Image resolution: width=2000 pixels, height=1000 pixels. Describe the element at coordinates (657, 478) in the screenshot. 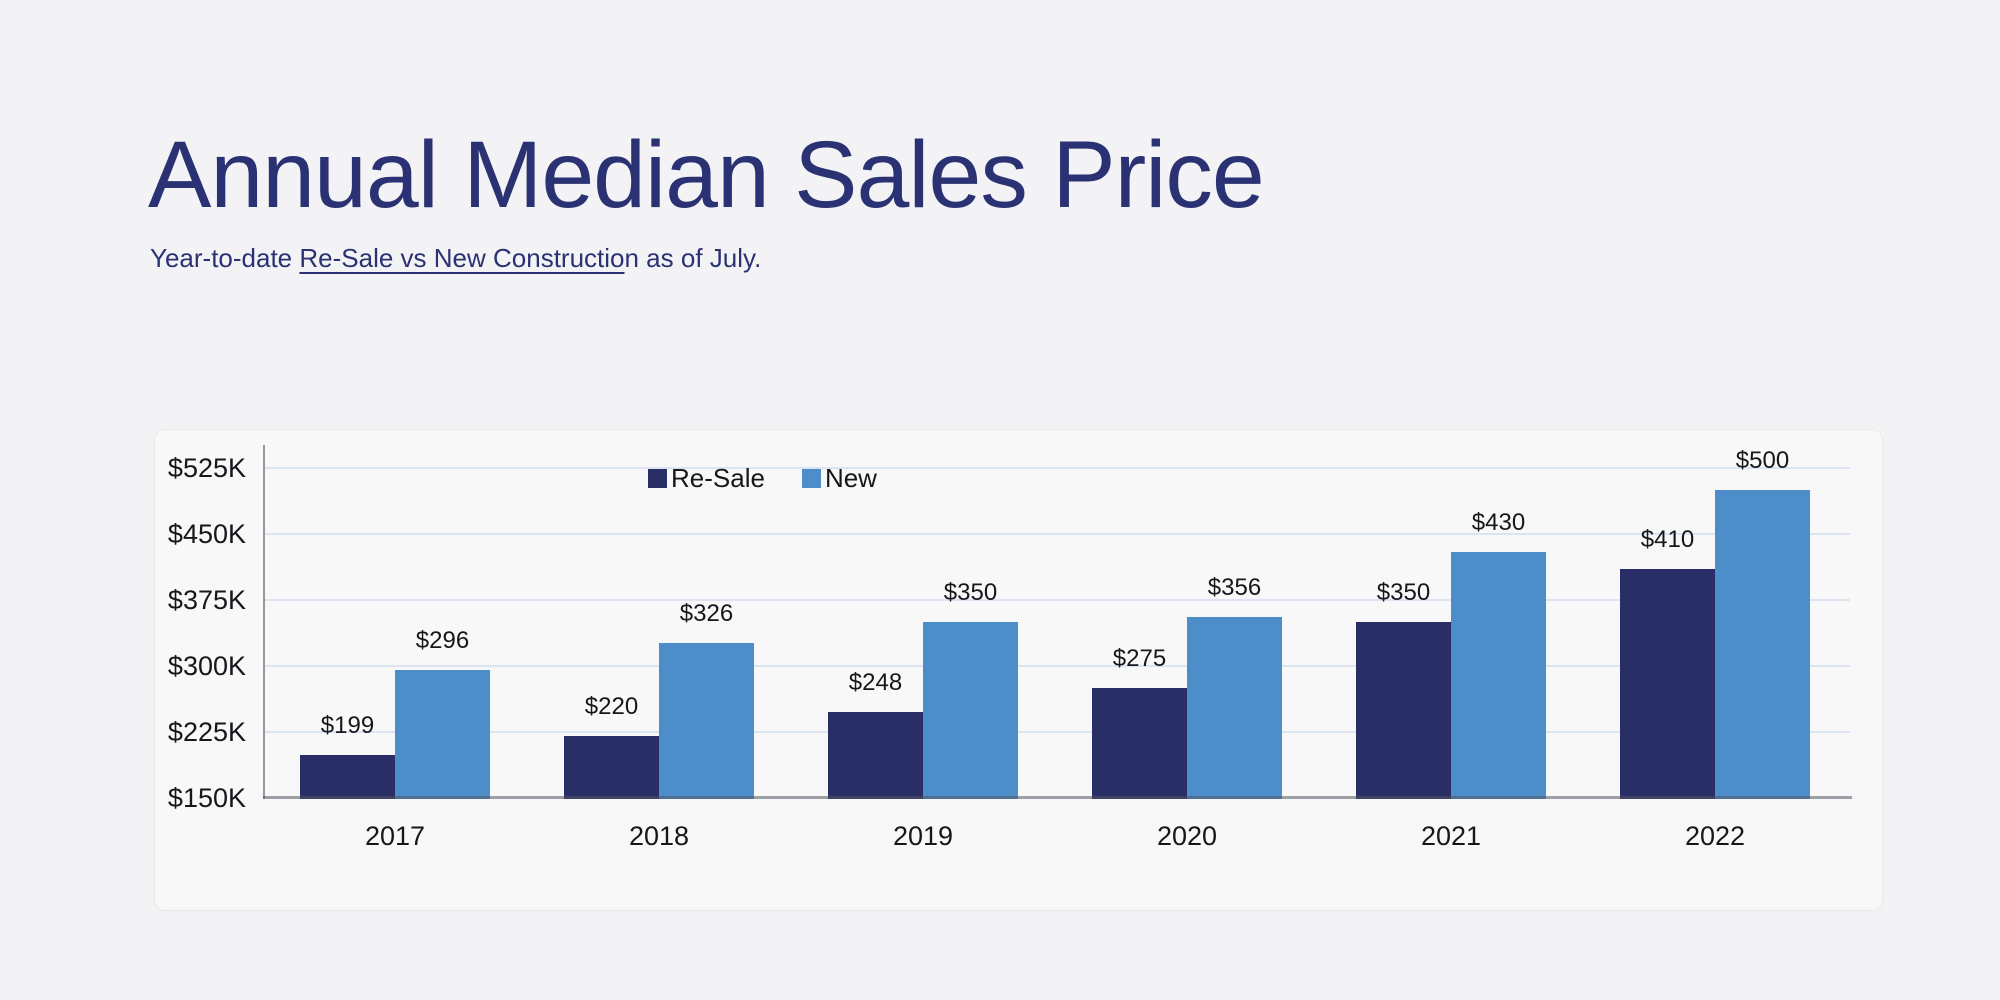

I see `legend-swatch-resale-icon` at that location.